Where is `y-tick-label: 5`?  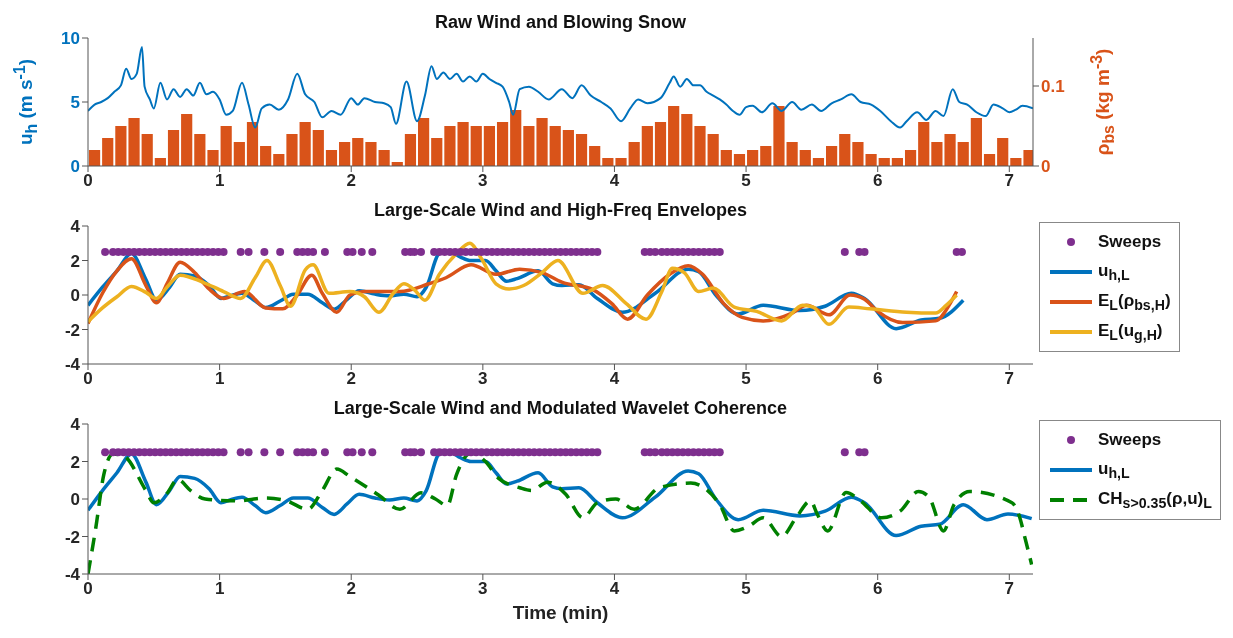 y-tick-label: 5 is located at coordinates (75, 103).